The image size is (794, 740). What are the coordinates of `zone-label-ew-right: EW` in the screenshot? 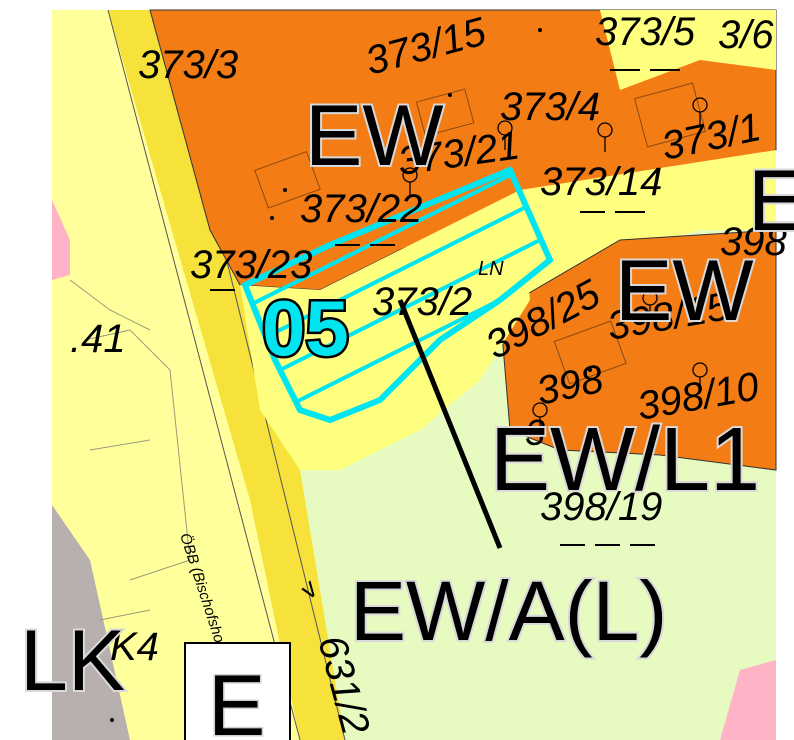 It's located at (684, 291).